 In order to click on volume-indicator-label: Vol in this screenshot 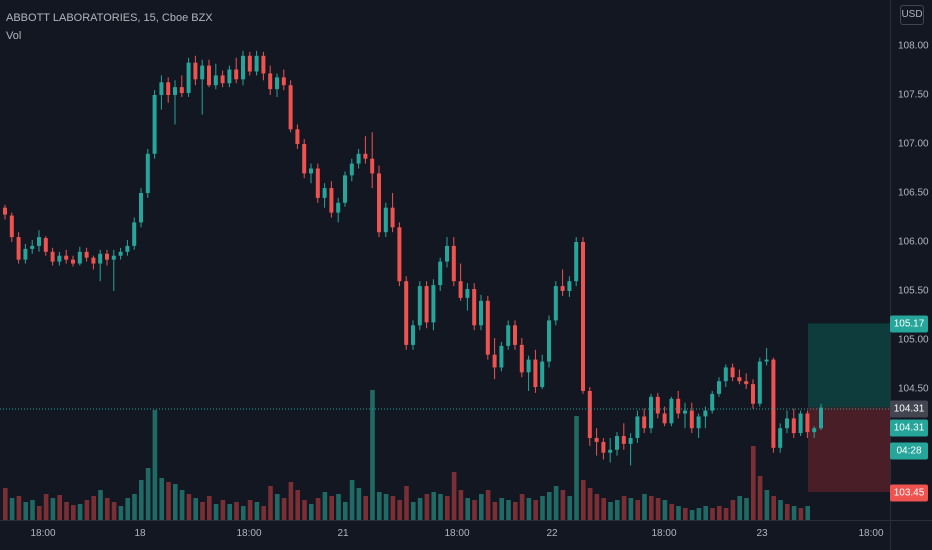, I will do `click(14, 36)`.